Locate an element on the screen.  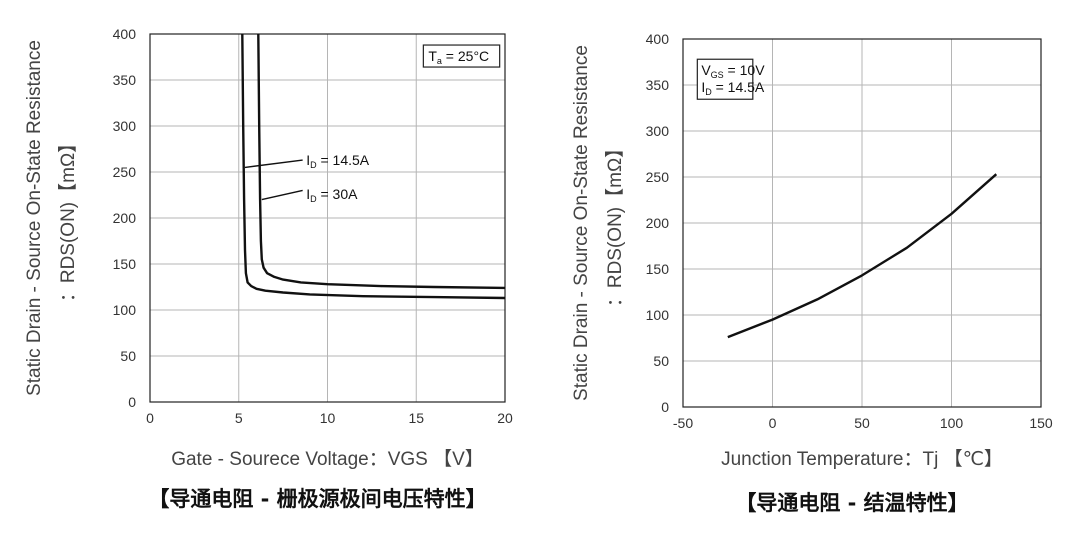
x-tick-label: 10 is located at coordinates (328, 418).